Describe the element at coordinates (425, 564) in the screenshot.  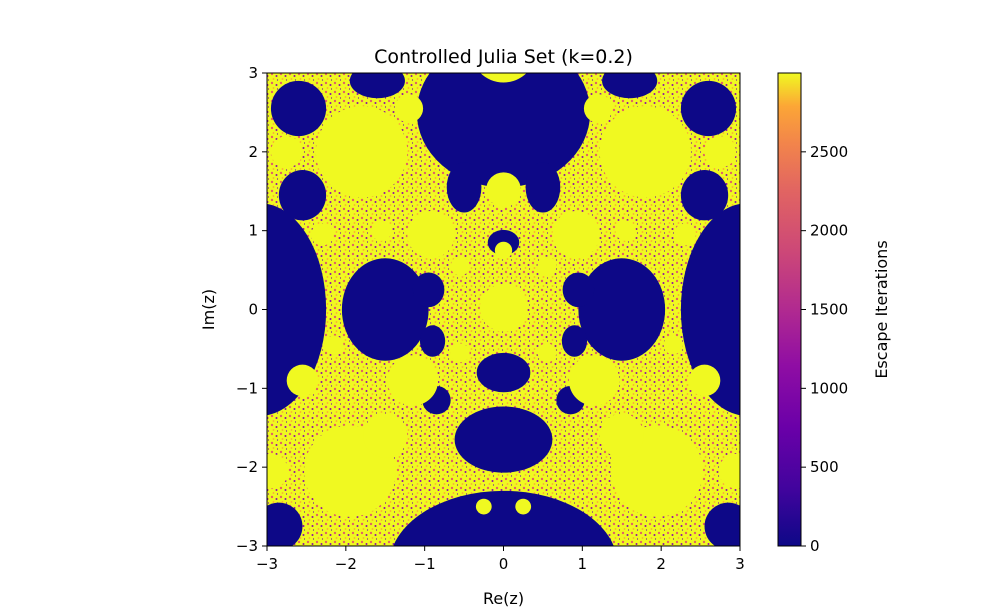
I see `x-tick-label: −1` at that location.